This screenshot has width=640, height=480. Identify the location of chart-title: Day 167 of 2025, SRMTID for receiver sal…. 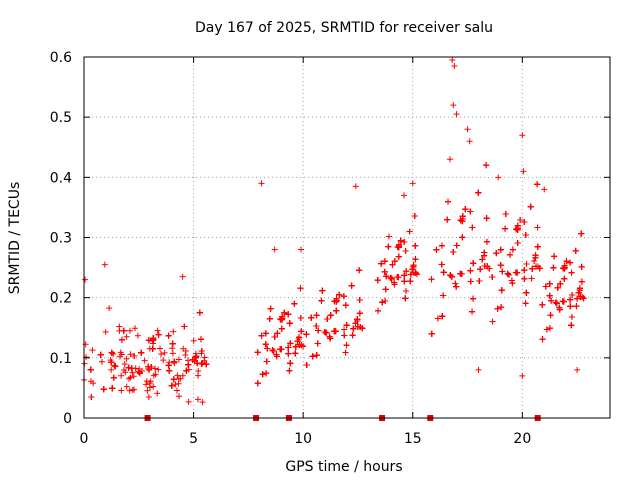
(344, 28).